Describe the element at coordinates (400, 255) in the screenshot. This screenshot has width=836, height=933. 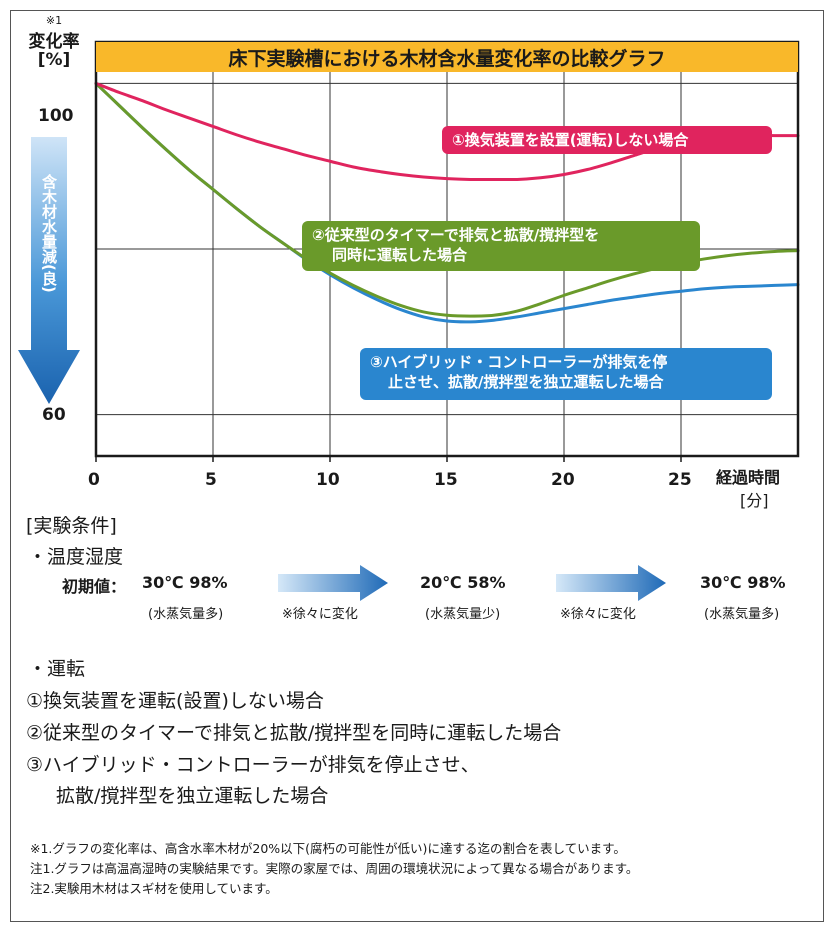
I see `series-2-label-line2: 同時に運転した場合` at that location.